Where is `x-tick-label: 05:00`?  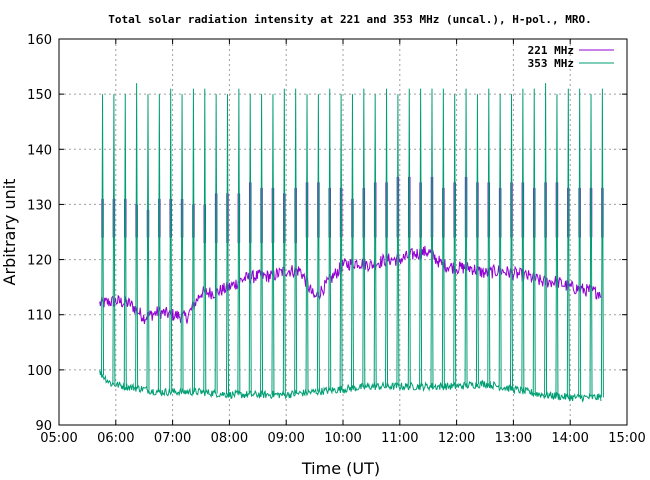 x-tick-label: 05:00 is located at coordinates (58, 438).